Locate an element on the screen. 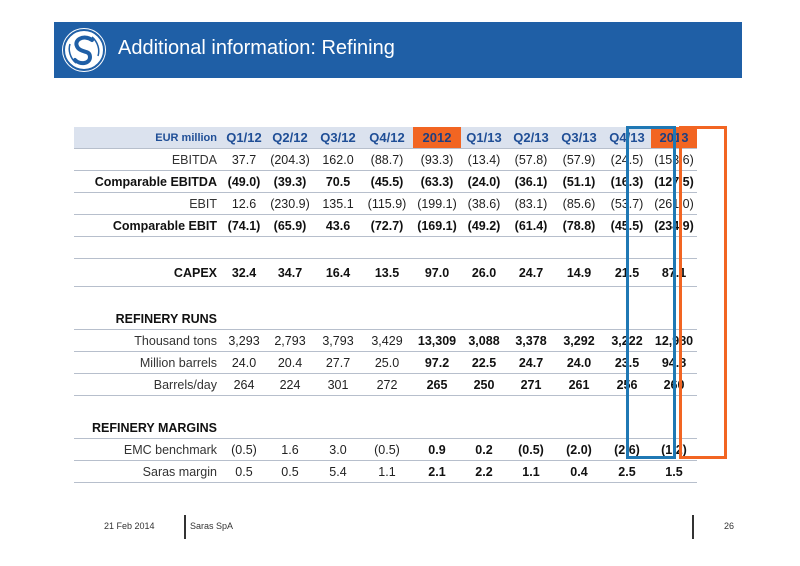 The image size is (800, 566). table-cell: 3,293 is located at coordinates (244, 340).